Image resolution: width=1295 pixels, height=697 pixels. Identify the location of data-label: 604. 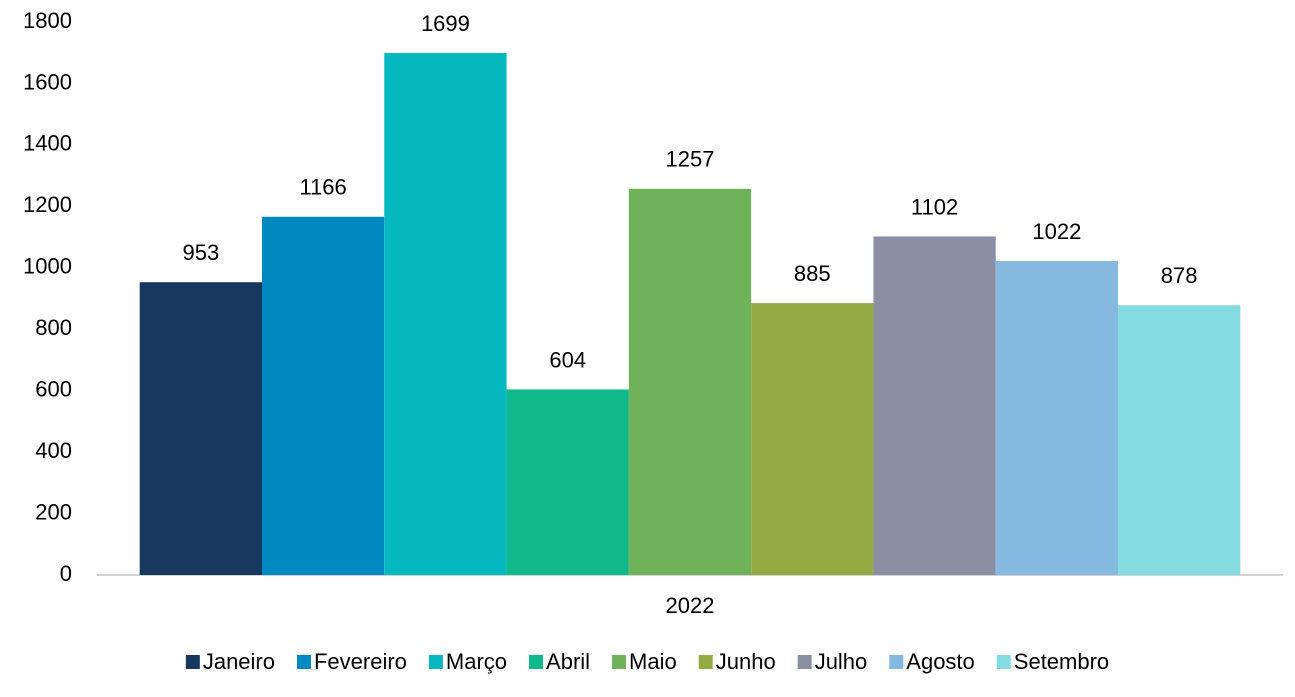
(567, 359).